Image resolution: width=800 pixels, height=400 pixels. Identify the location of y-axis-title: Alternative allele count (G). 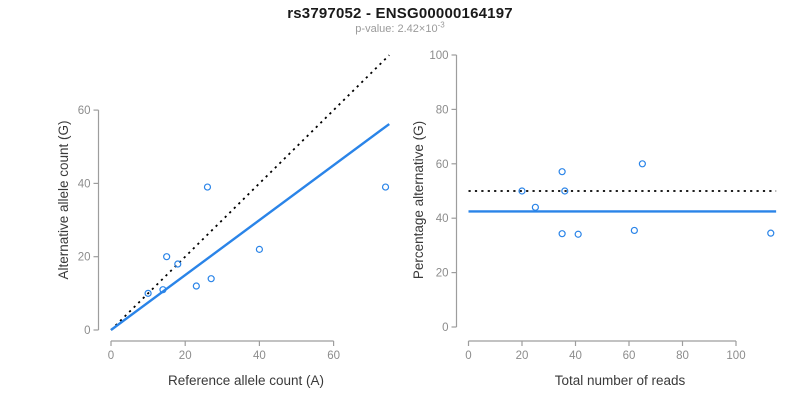
(63, 199).